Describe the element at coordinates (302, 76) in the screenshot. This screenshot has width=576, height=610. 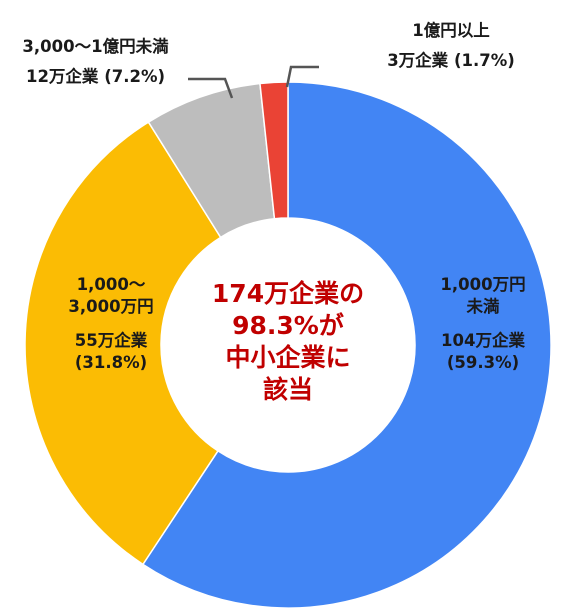
I see `leader-line-red` at that location.